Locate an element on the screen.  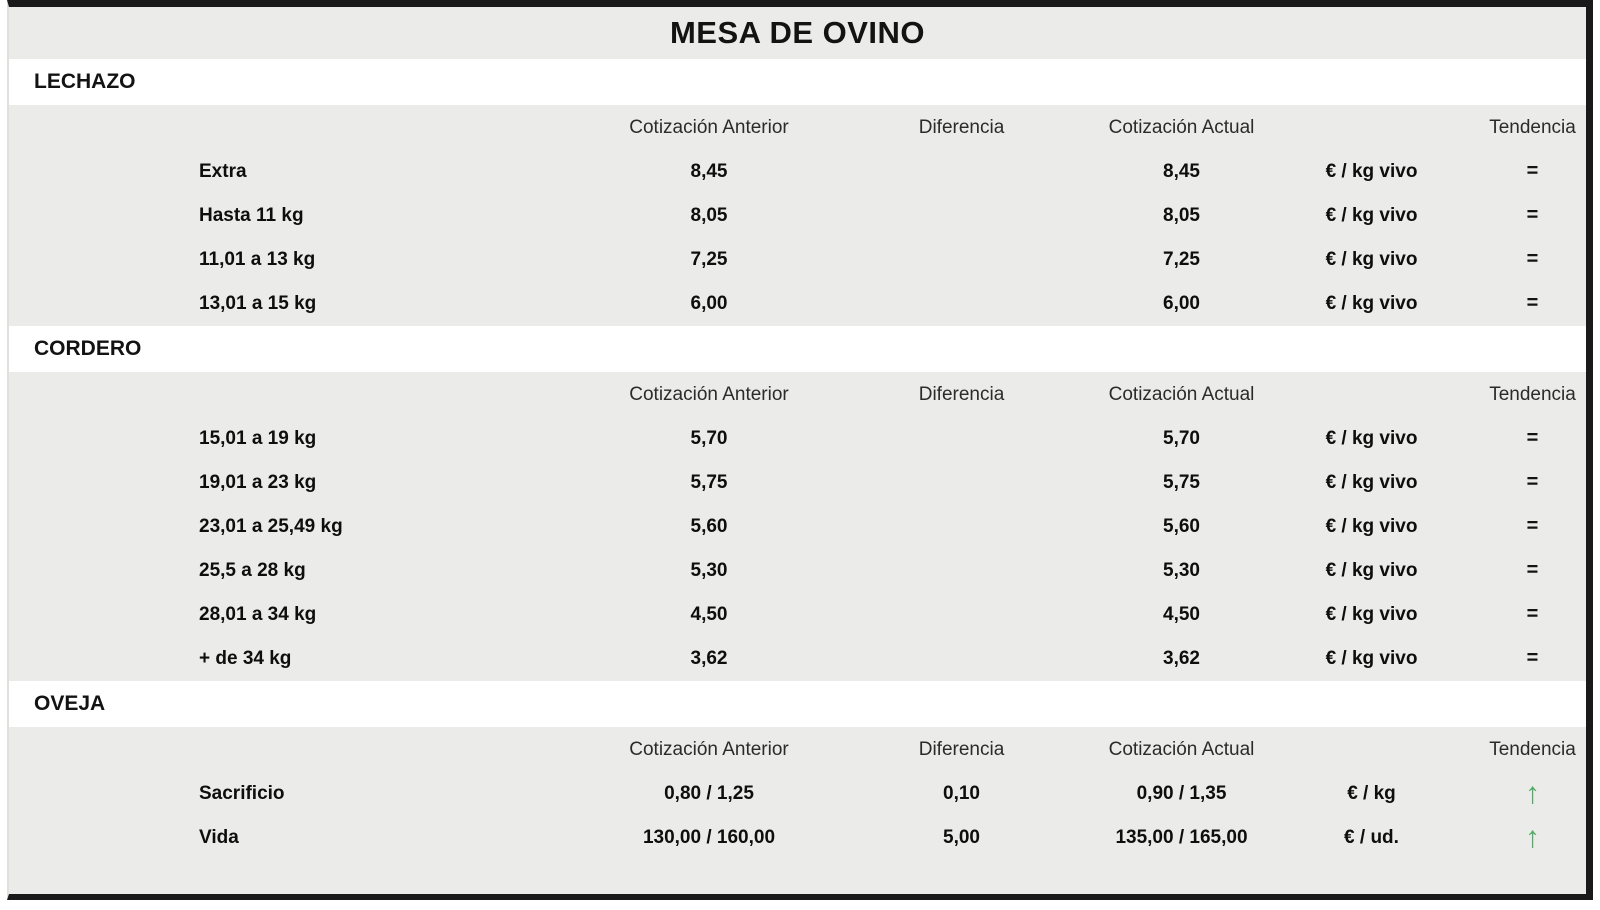
table-row: 23,01 a 25,49 kg 5,60 5,60 € / kg vivo = is located at coordinates (797, 527).